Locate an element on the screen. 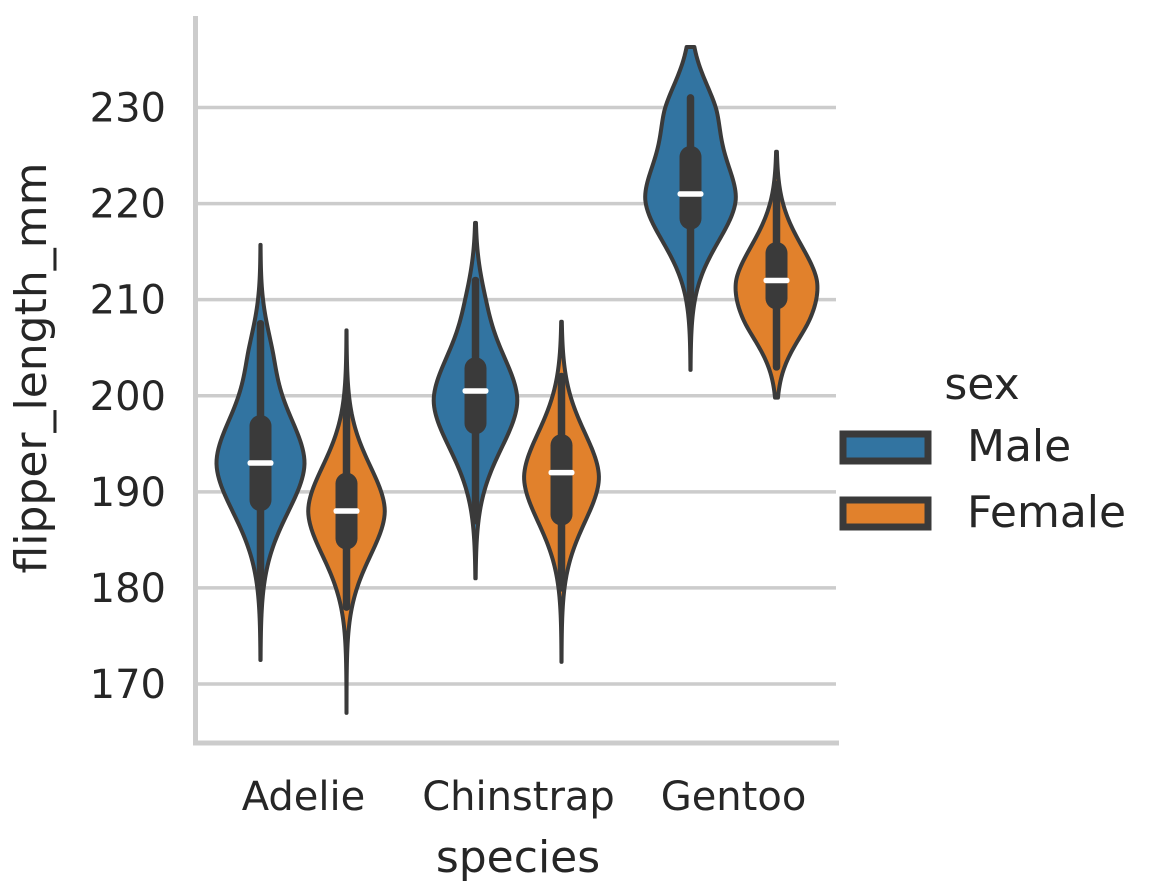  legend-title: sex is located at coordinates (981, 384).